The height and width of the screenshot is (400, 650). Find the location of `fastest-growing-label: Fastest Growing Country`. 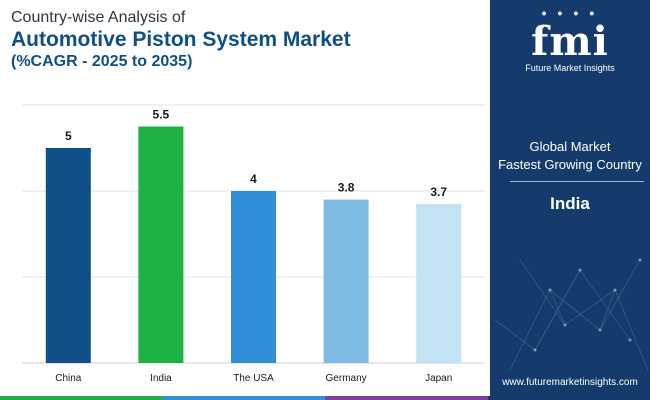

fastest-growing-label: Fastest Growing Country is located at coordinates (570, 164).